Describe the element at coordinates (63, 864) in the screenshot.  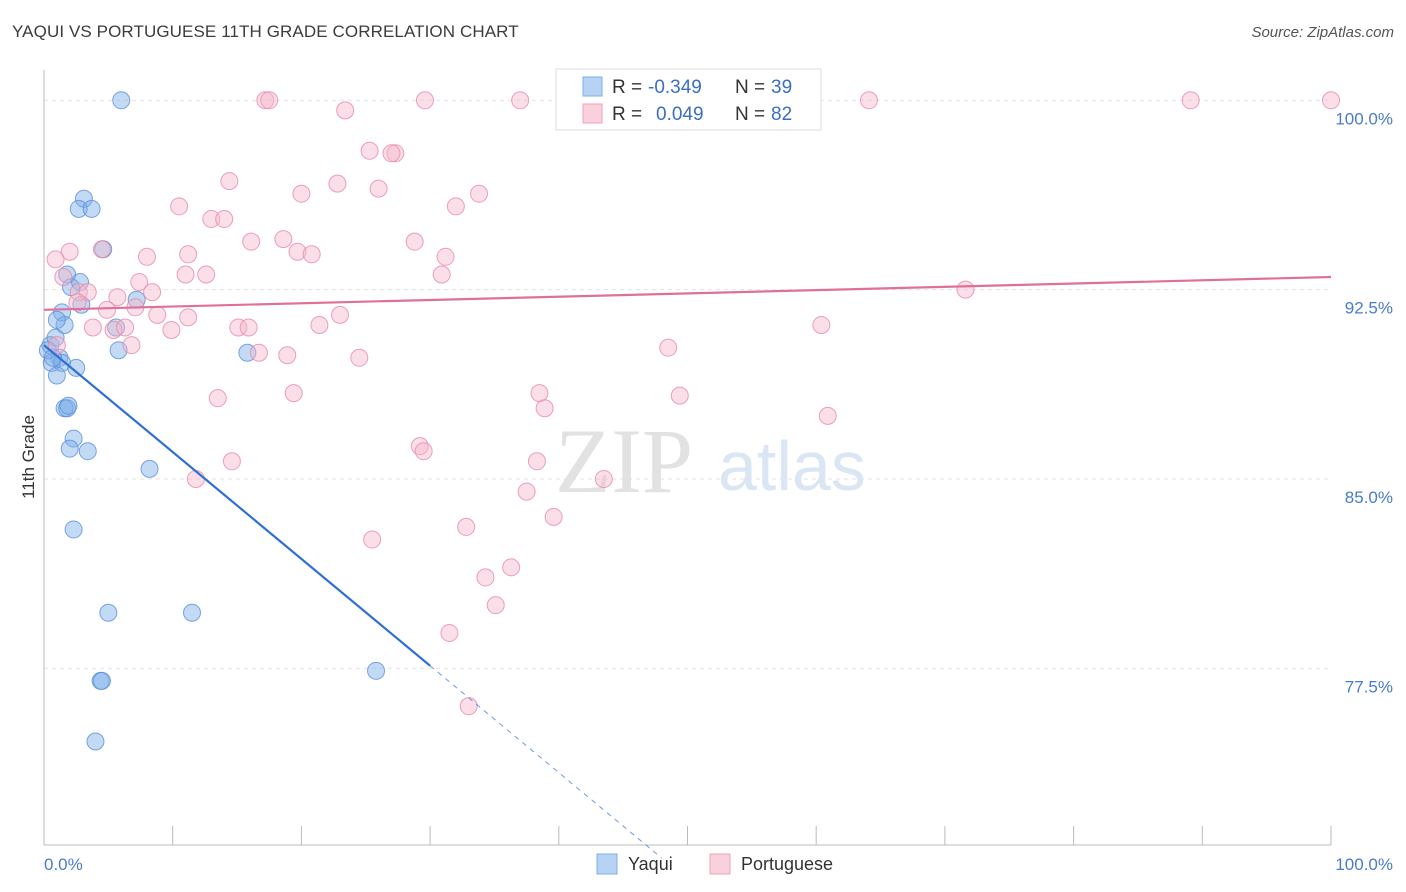
I see `x-tick-label-min: 0.0%` at that location.